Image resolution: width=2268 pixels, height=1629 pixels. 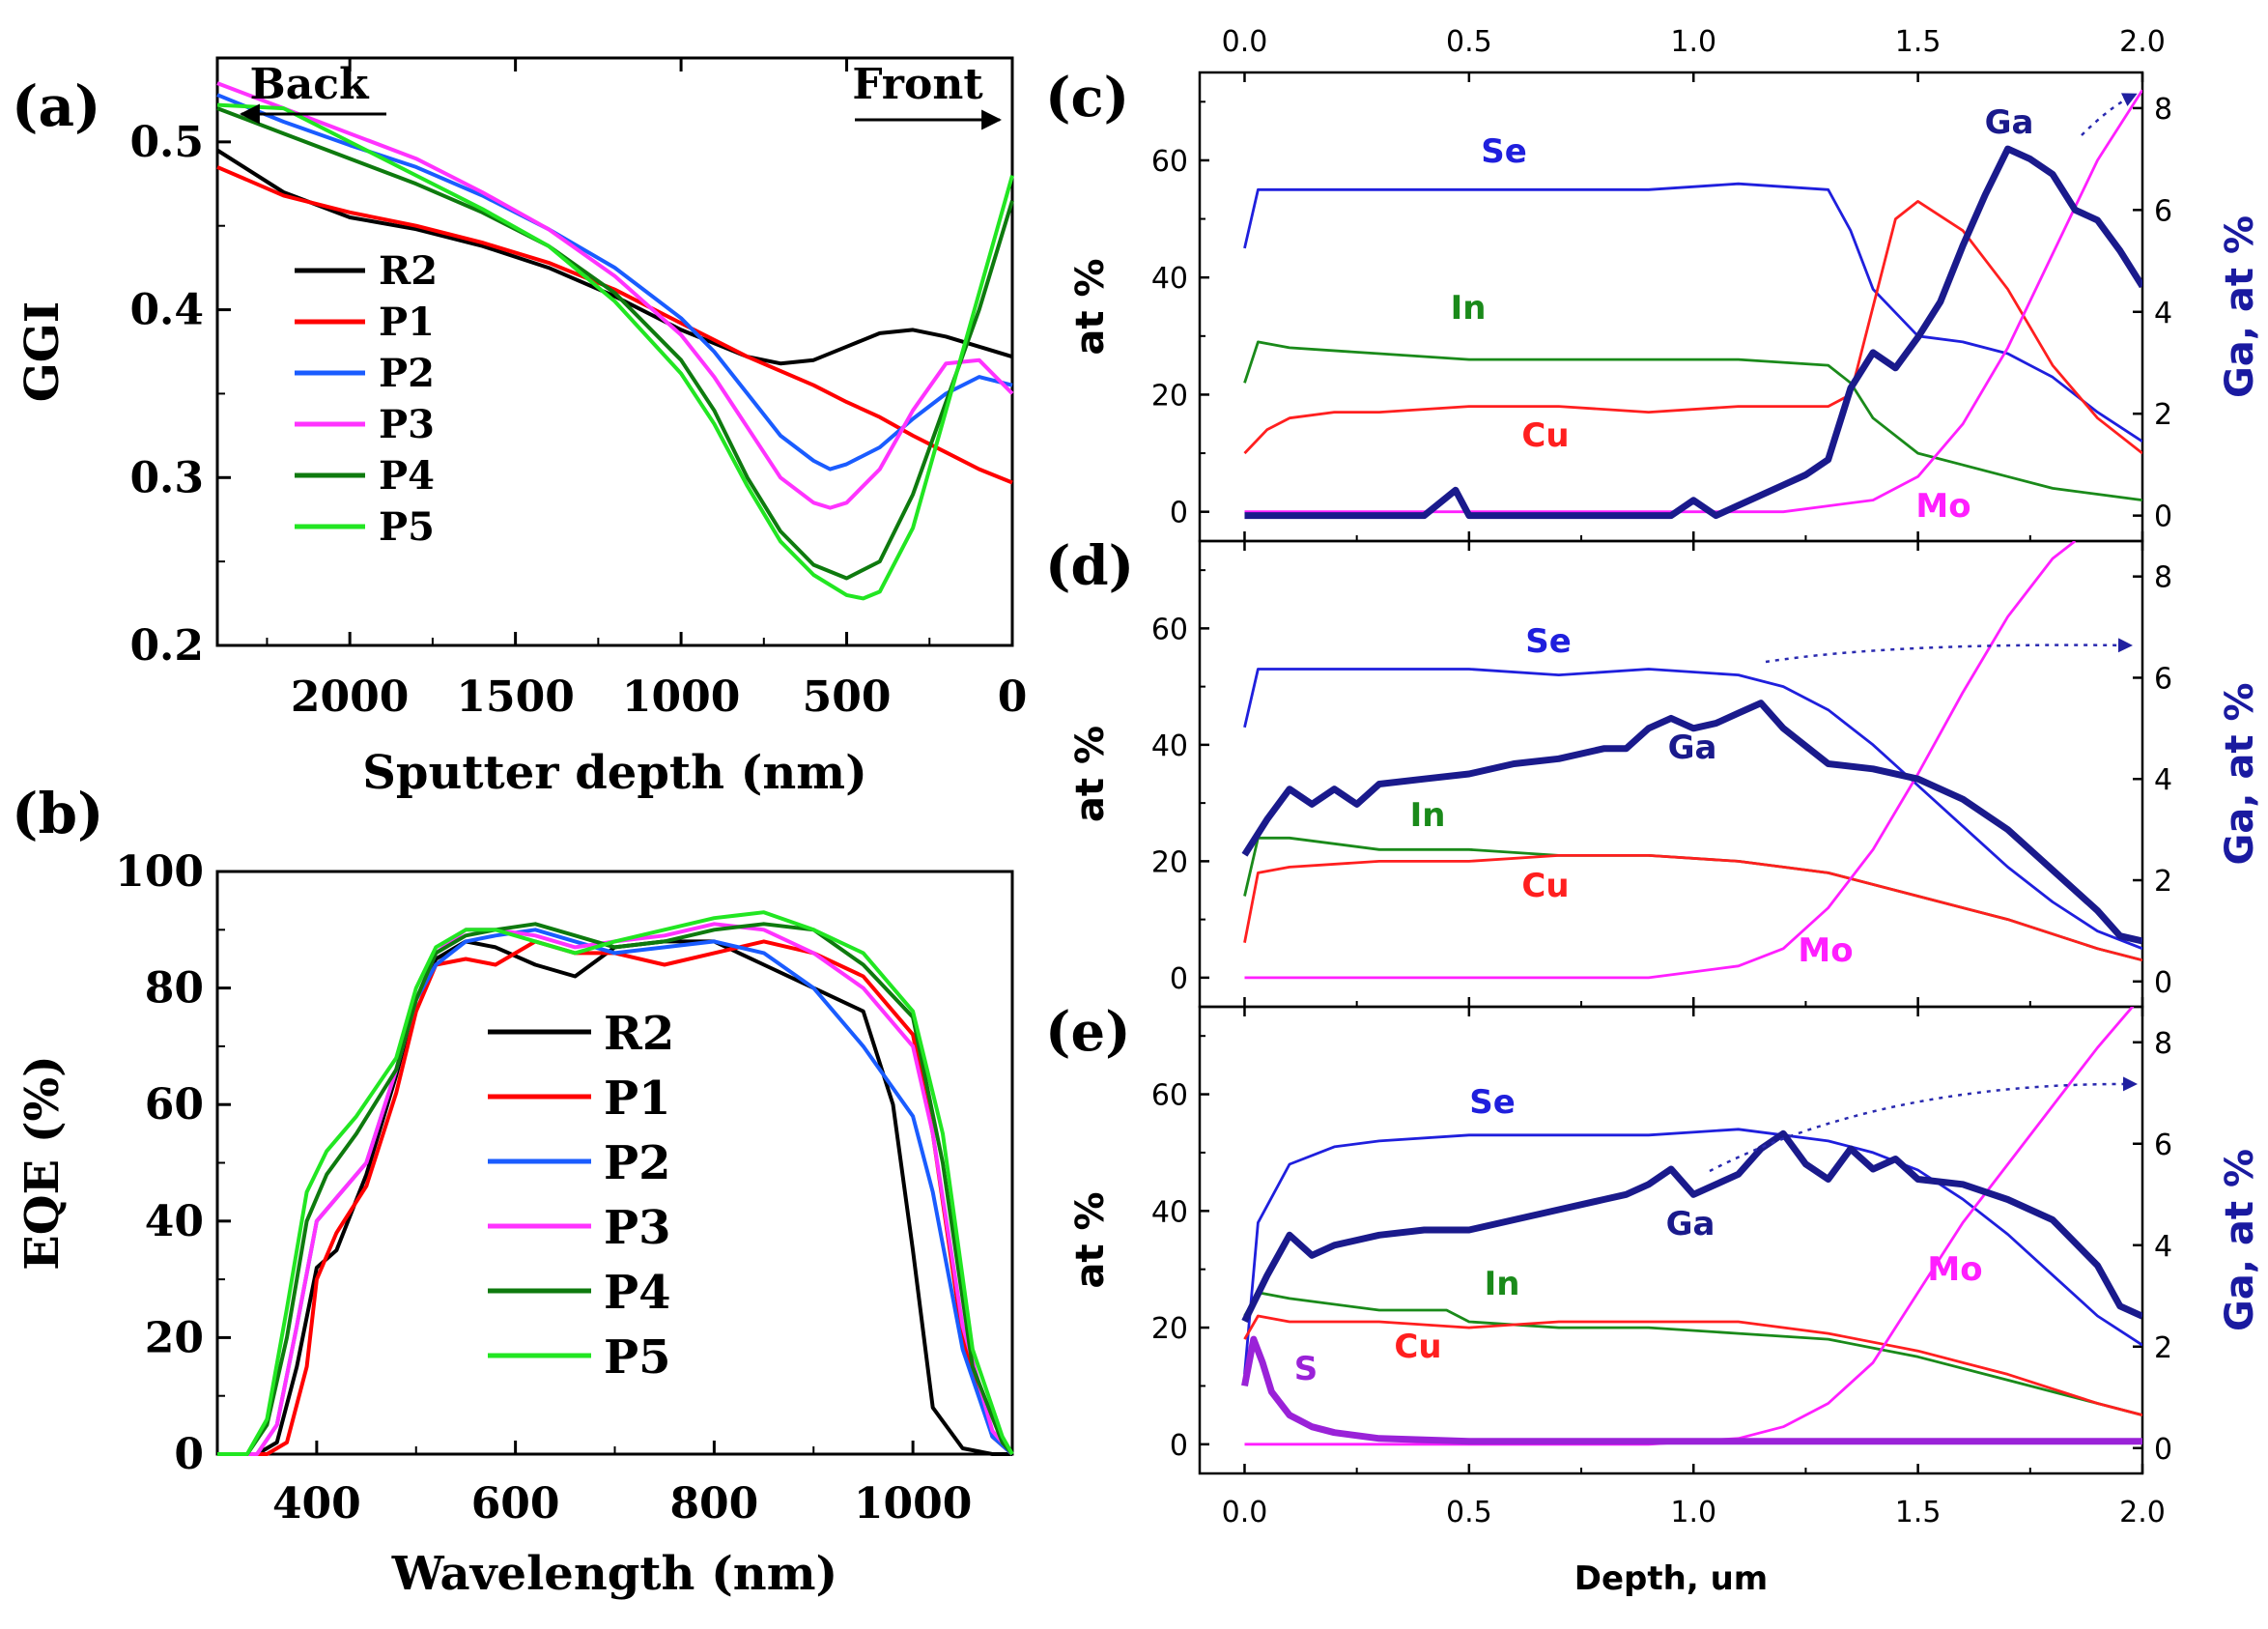 I want to click on series-line-Mo, so click(x=1660, y=761).